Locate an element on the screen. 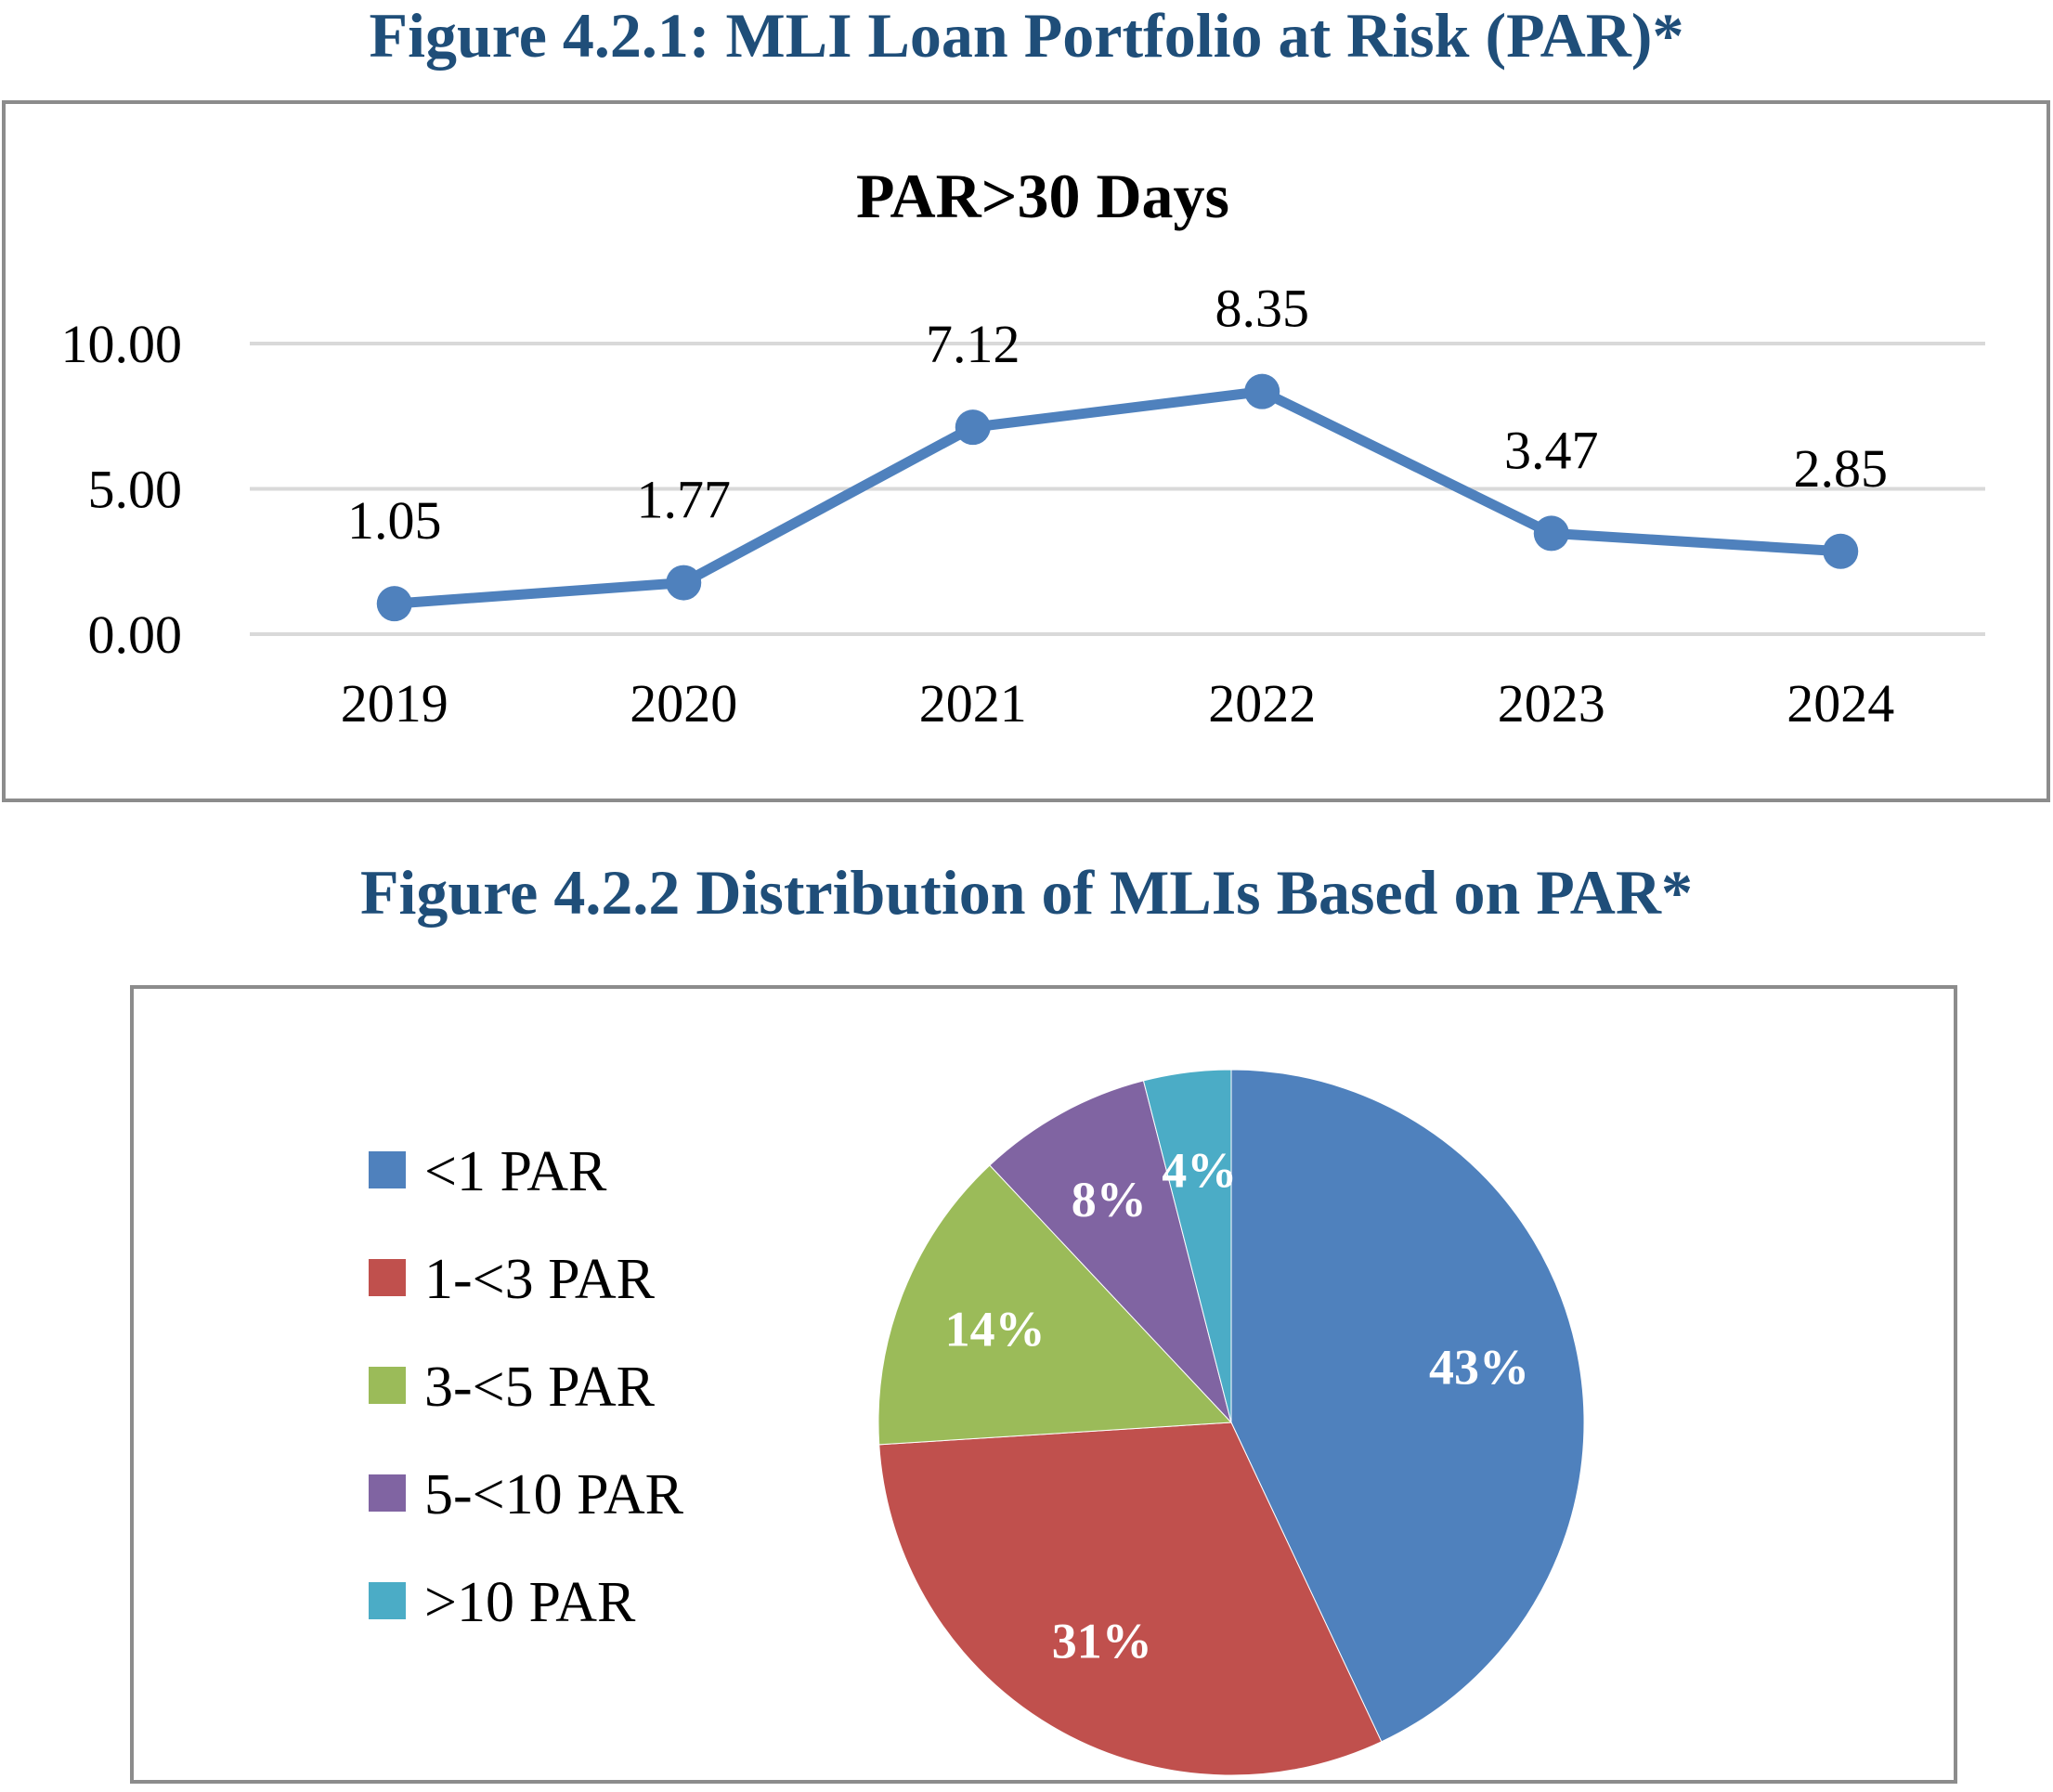 This screenshot has width=2053, height=1792. x-tick-label-2019: 2019 is located at coordinates (394, 703).